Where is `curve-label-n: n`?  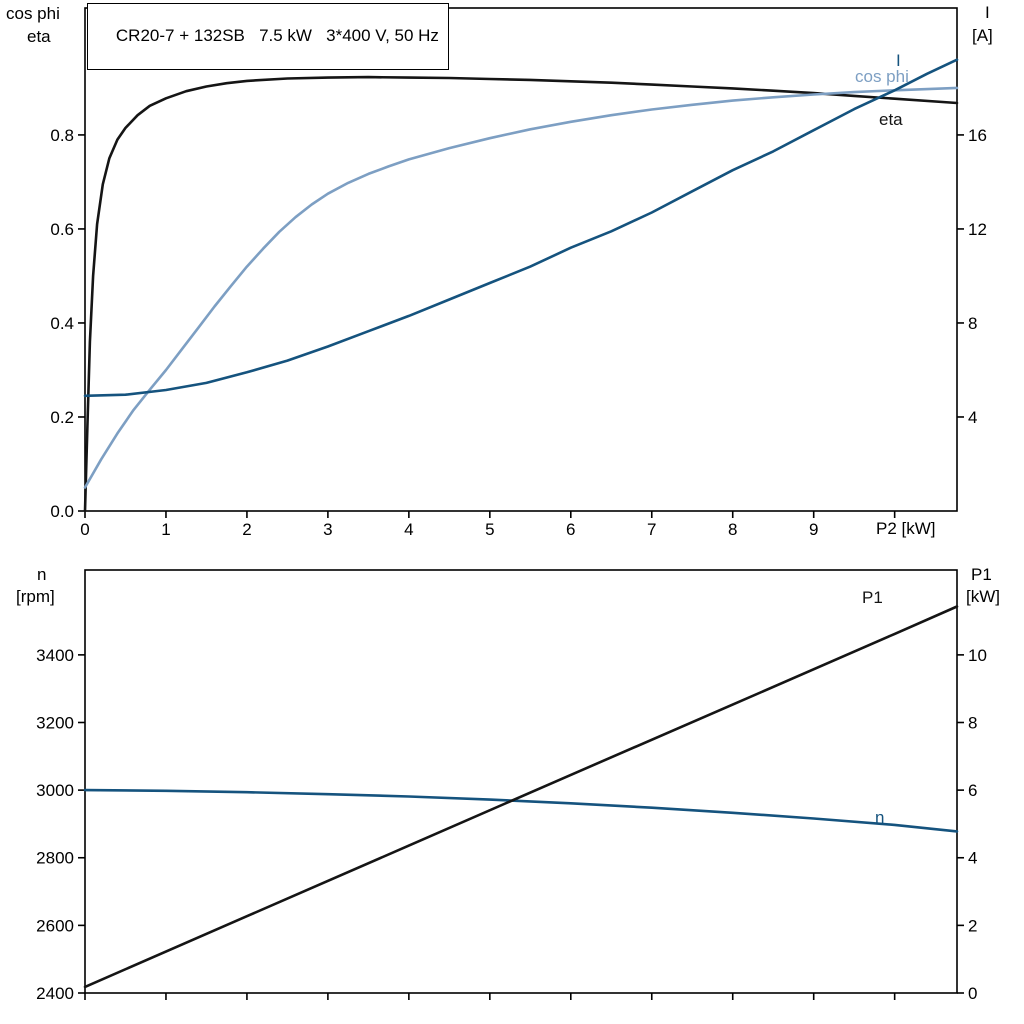 curve-label-n: n is located at coordinates (880, 817).